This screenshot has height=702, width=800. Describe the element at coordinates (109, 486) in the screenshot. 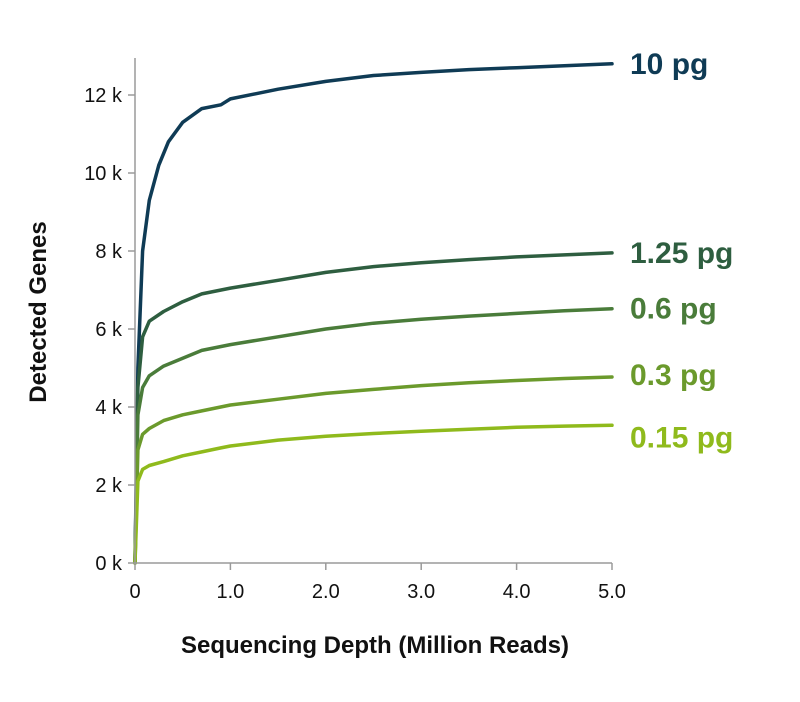

I see `y-tick-label: 2 k` at that location.